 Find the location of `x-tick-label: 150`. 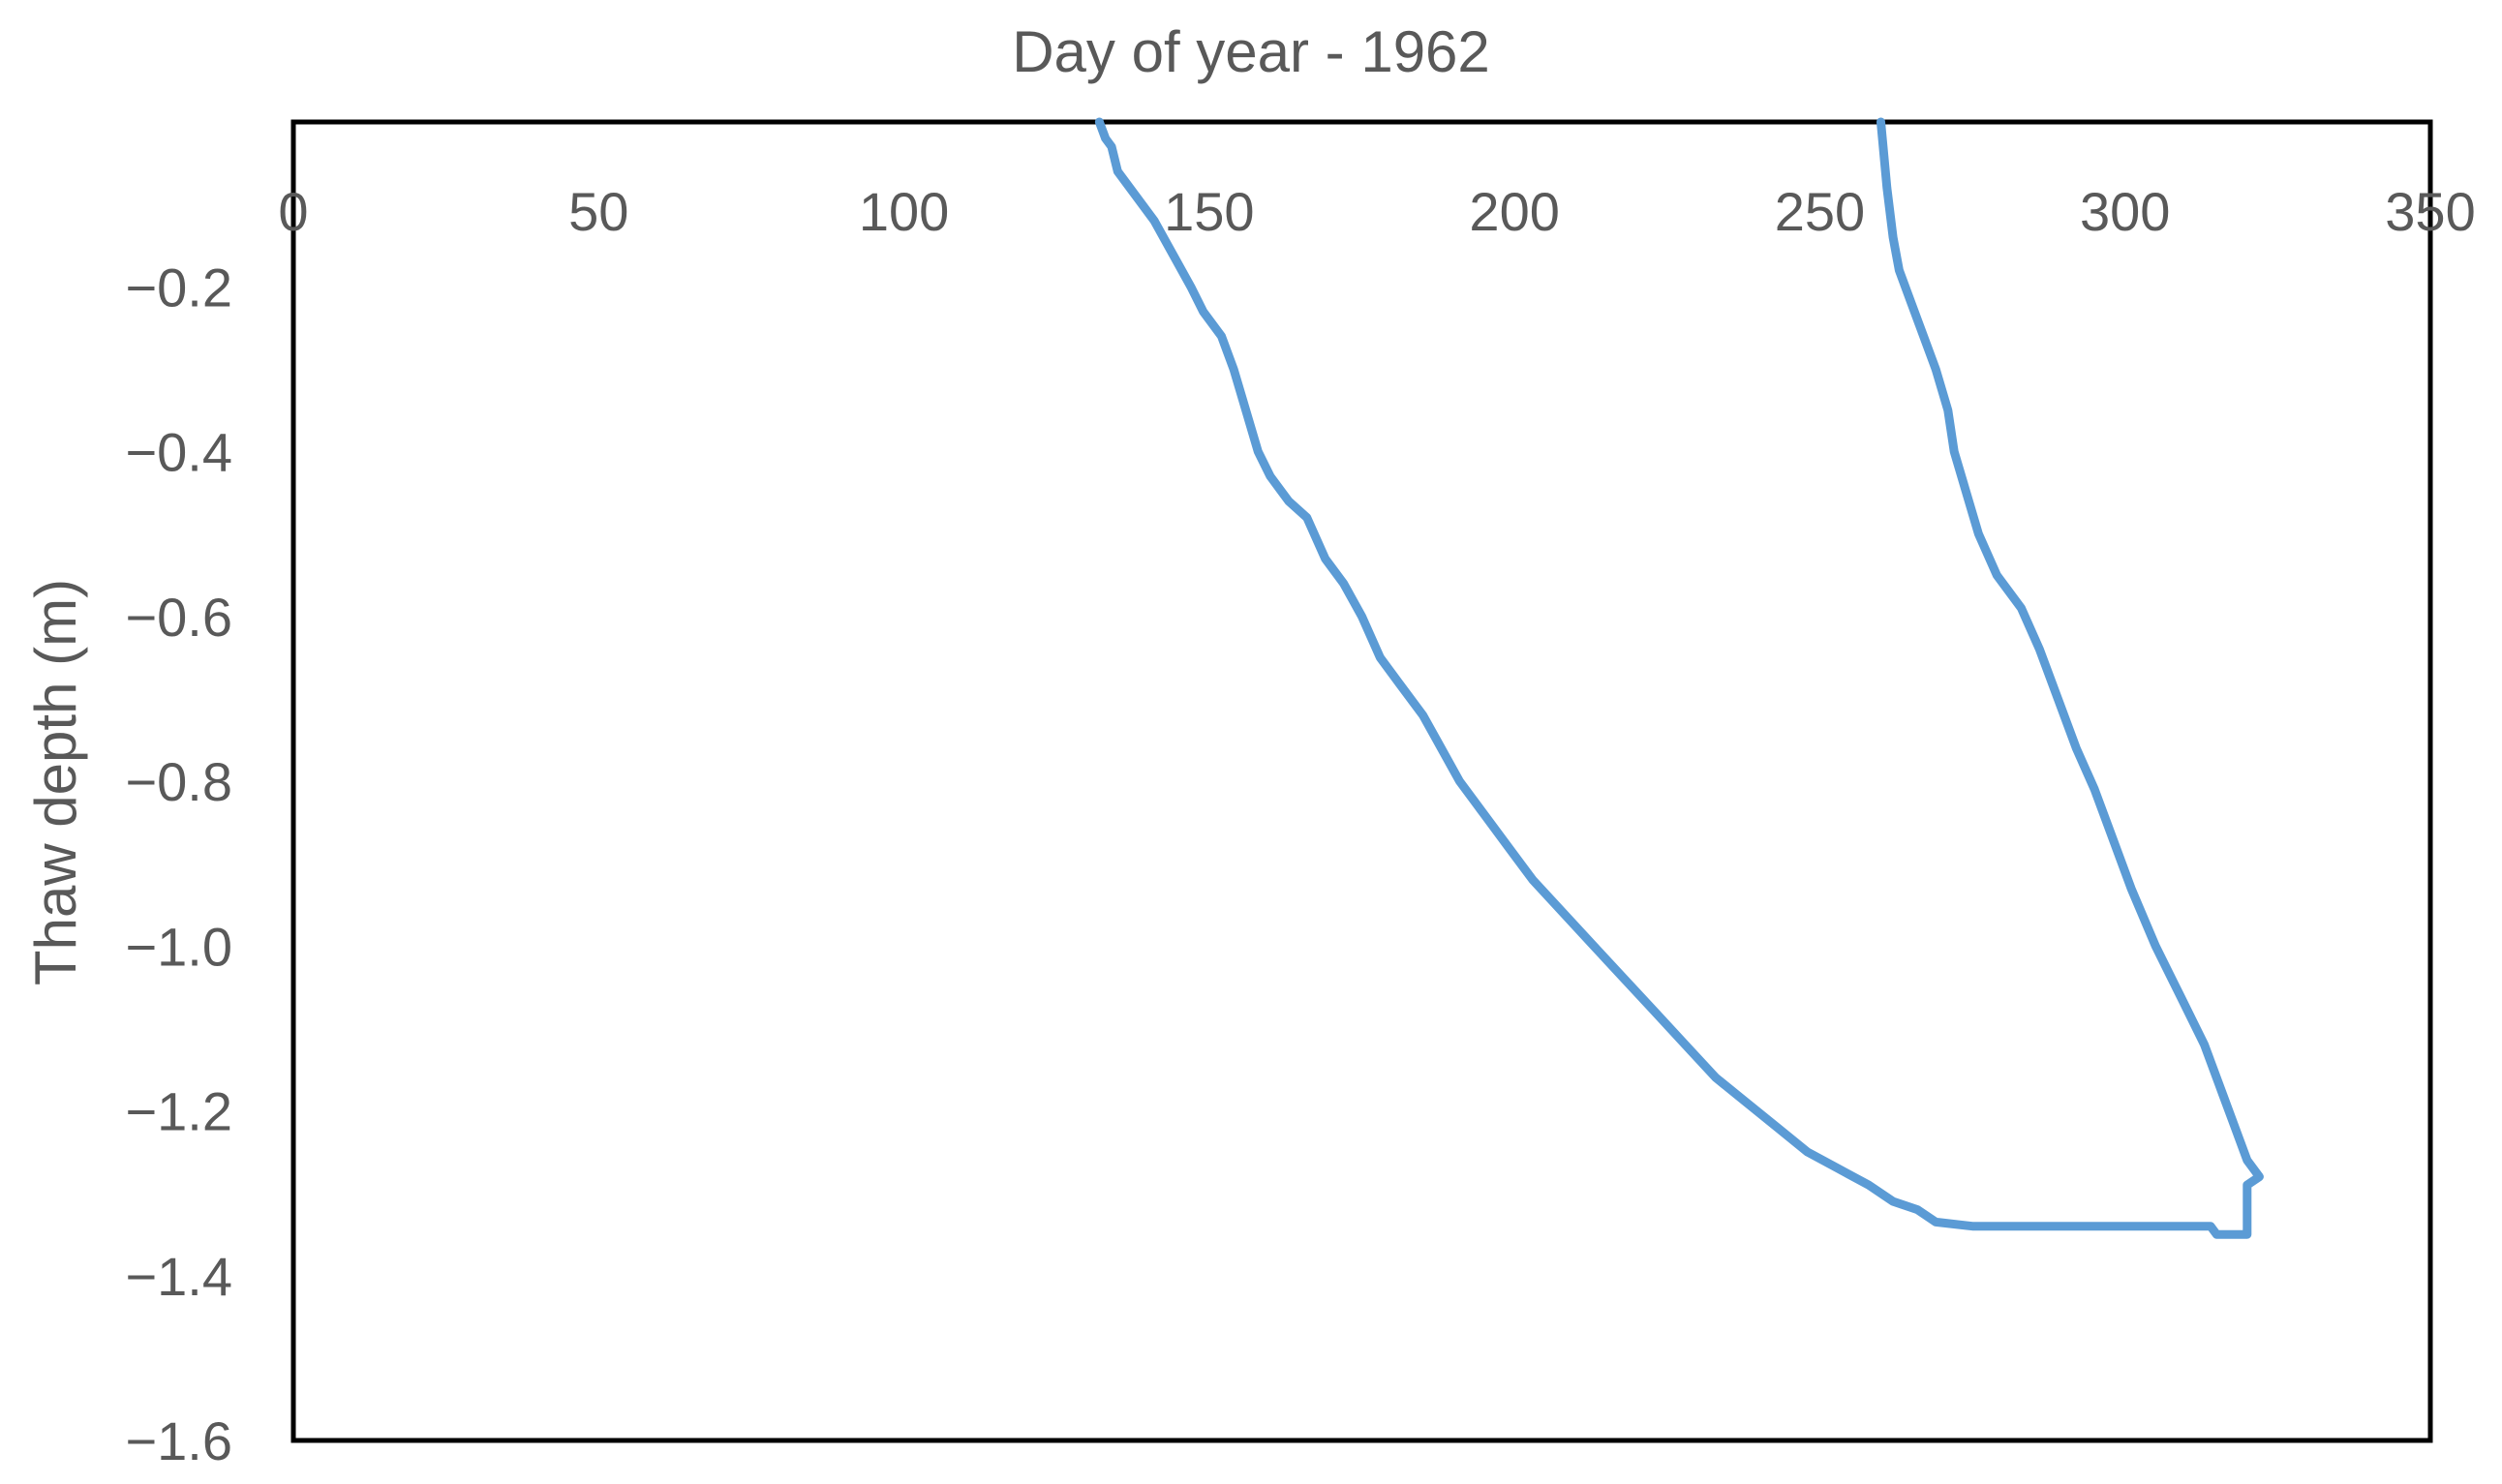

x-tick-label: 150 is located at coordinates (1209, 211).